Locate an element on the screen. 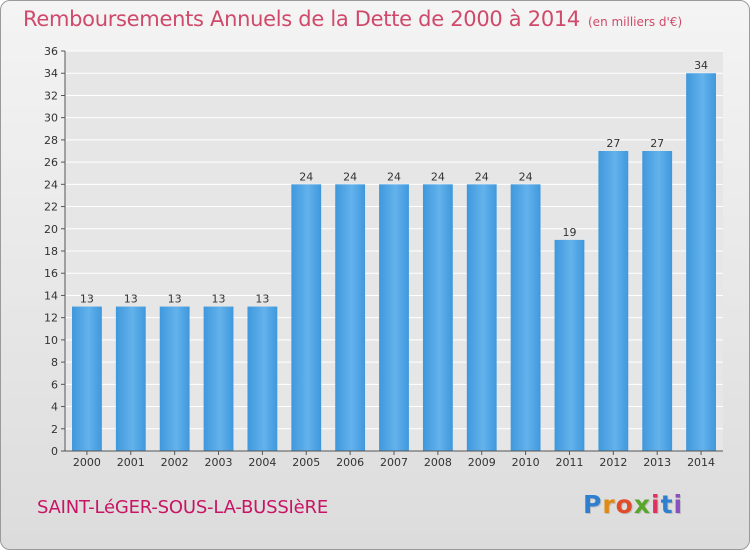  commune-name: SAINT-LéGER-SOUS-LA-BUSSIèRE is located at coordinates (183, 507).